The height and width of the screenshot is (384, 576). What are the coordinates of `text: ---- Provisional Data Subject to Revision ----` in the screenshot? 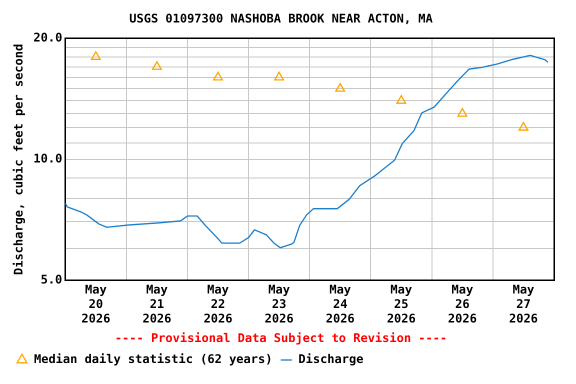 It's located at (281, 337).